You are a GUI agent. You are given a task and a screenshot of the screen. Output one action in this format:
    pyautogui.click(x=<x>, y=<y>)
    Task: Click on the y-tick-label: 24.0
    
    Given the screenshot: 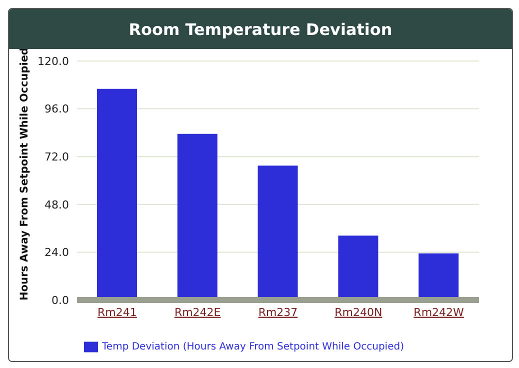 What is the action you would take?
    pyautogui.click(x=56, y=253)
    